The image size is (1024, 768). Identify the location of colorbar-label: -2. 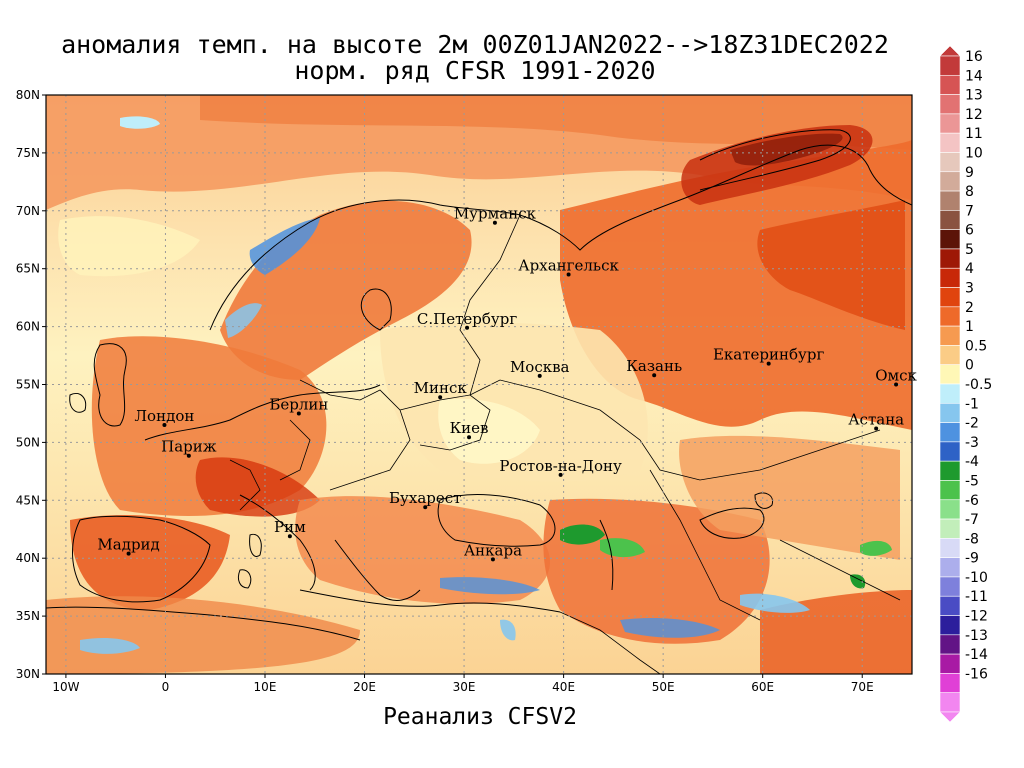
(972, 424).